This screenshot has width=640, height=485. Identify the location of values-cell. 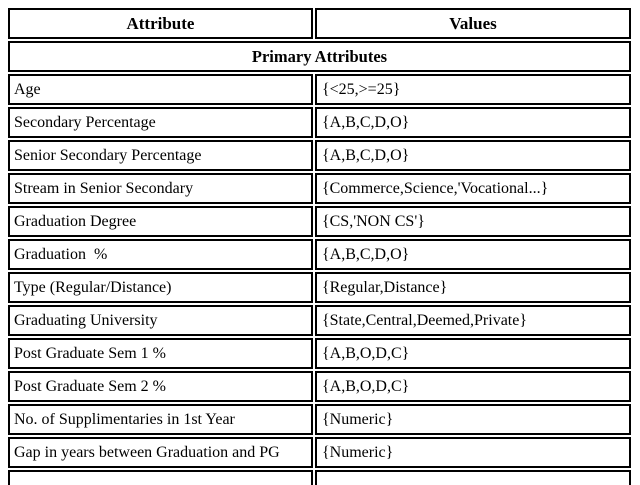
(472, 477).